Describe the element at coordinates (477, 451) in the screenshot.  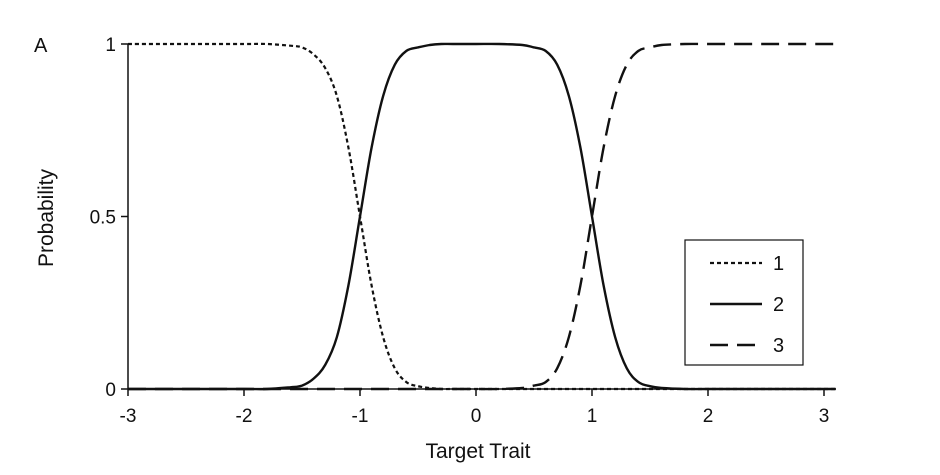
I see `x-axis-title: Target Trait` at that location.